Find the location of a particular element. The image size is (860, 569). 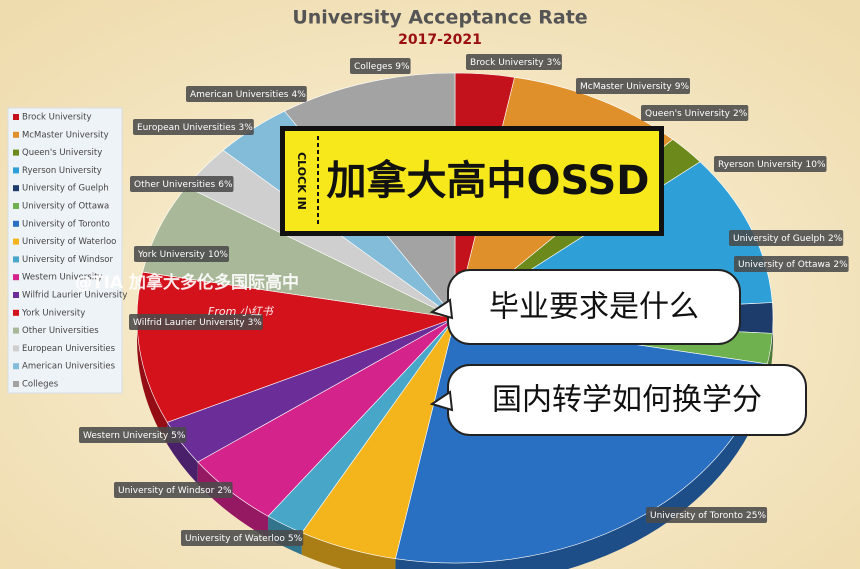

data-label-name: York University is located at coordinates (171, 255).